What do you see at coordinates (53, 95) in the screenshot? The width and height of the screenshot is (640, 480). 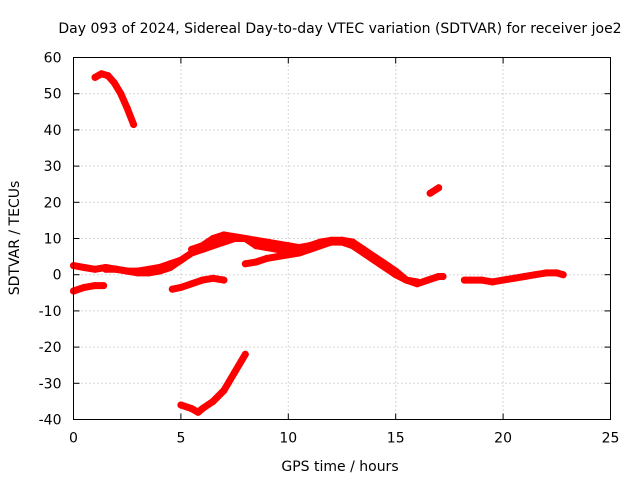 I see `y-tick-label: 50` at bounding box center [53, 95].